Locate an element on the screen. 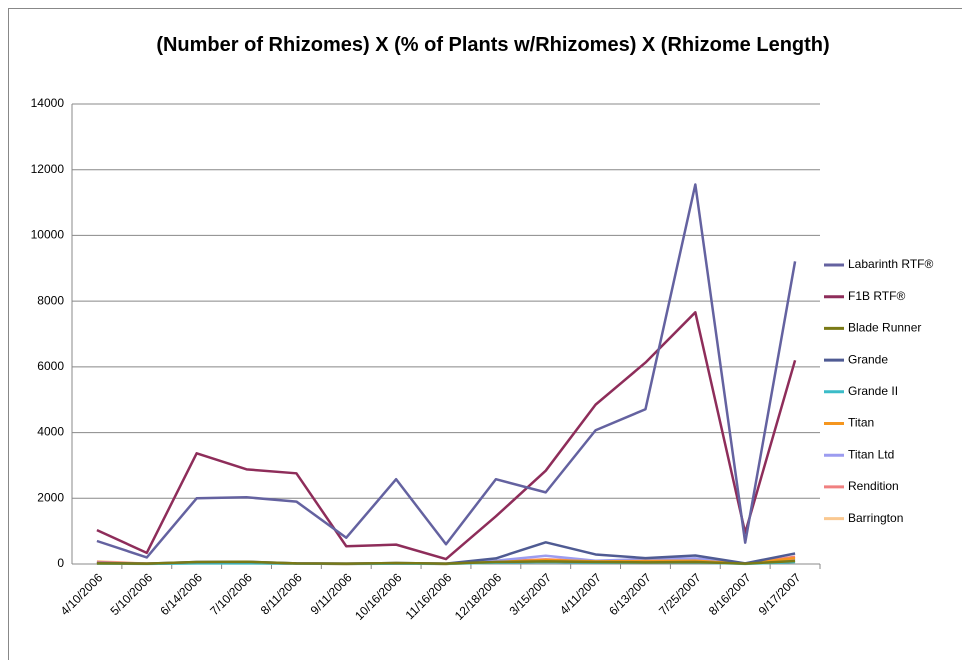  legend-label: Rendition is located at coordinates (873, 486).